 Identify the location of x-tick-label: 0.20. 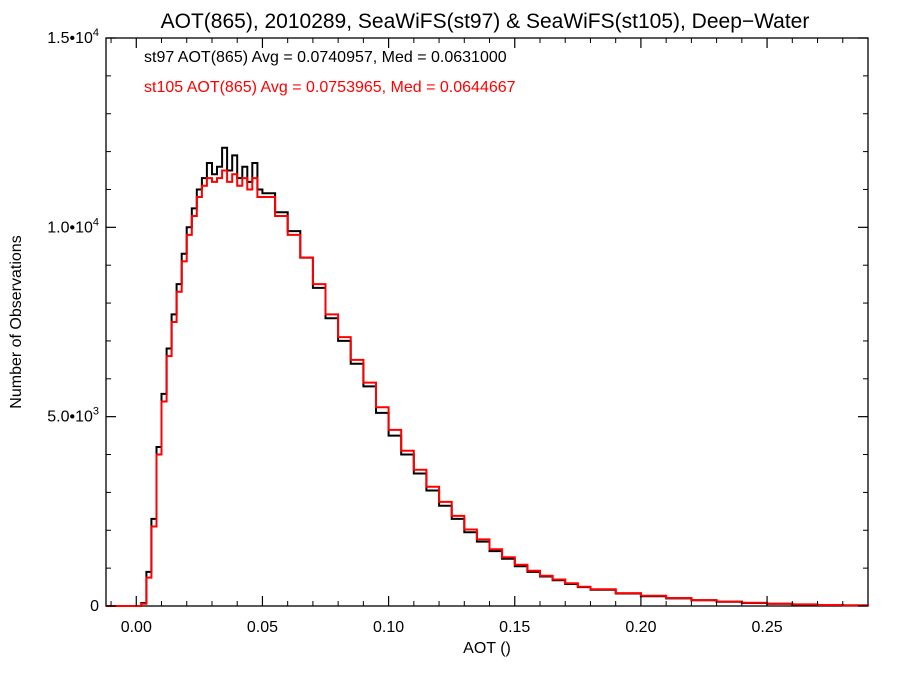
(640, 627).